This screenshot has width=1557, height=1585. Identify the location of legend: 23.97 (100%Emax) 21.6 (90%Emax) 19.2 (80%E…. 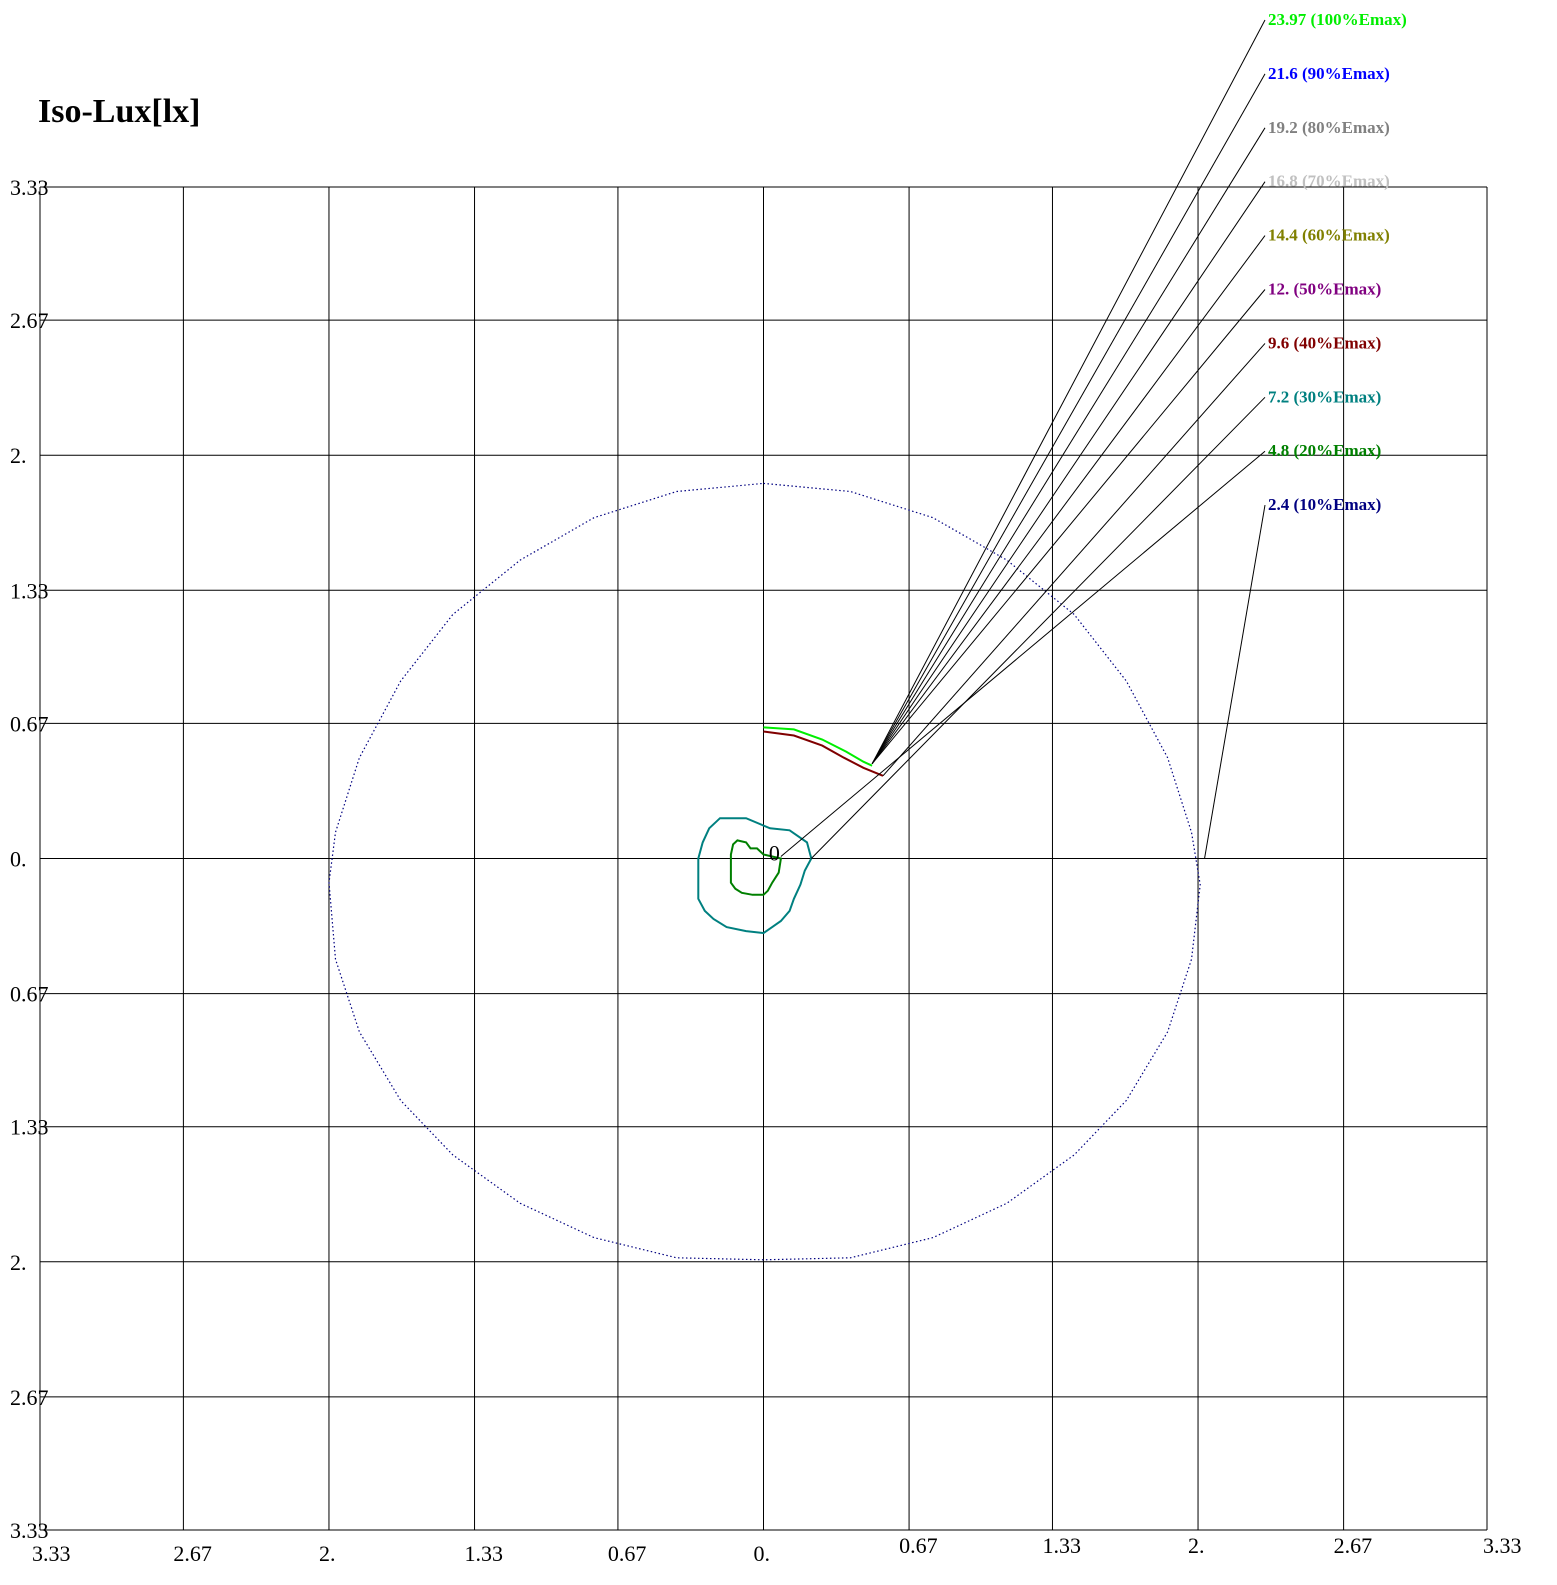
(1337, 262).